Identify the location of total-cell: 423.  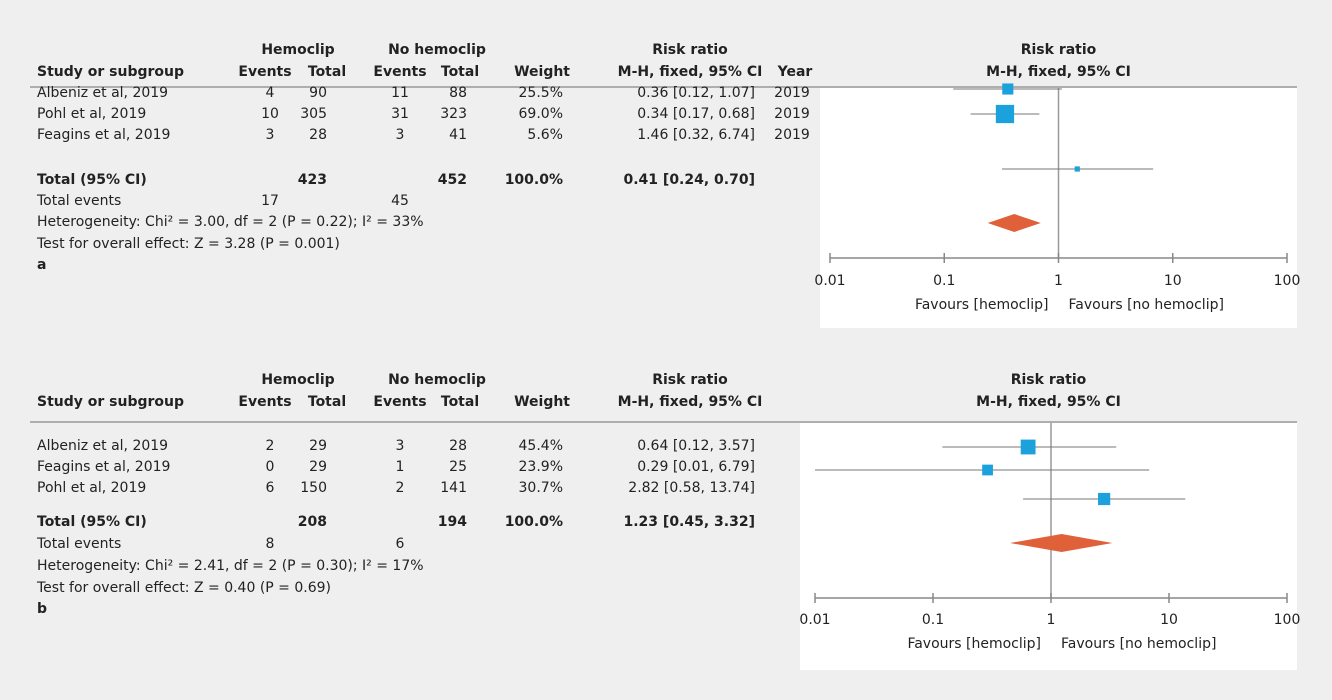
(312, 180).